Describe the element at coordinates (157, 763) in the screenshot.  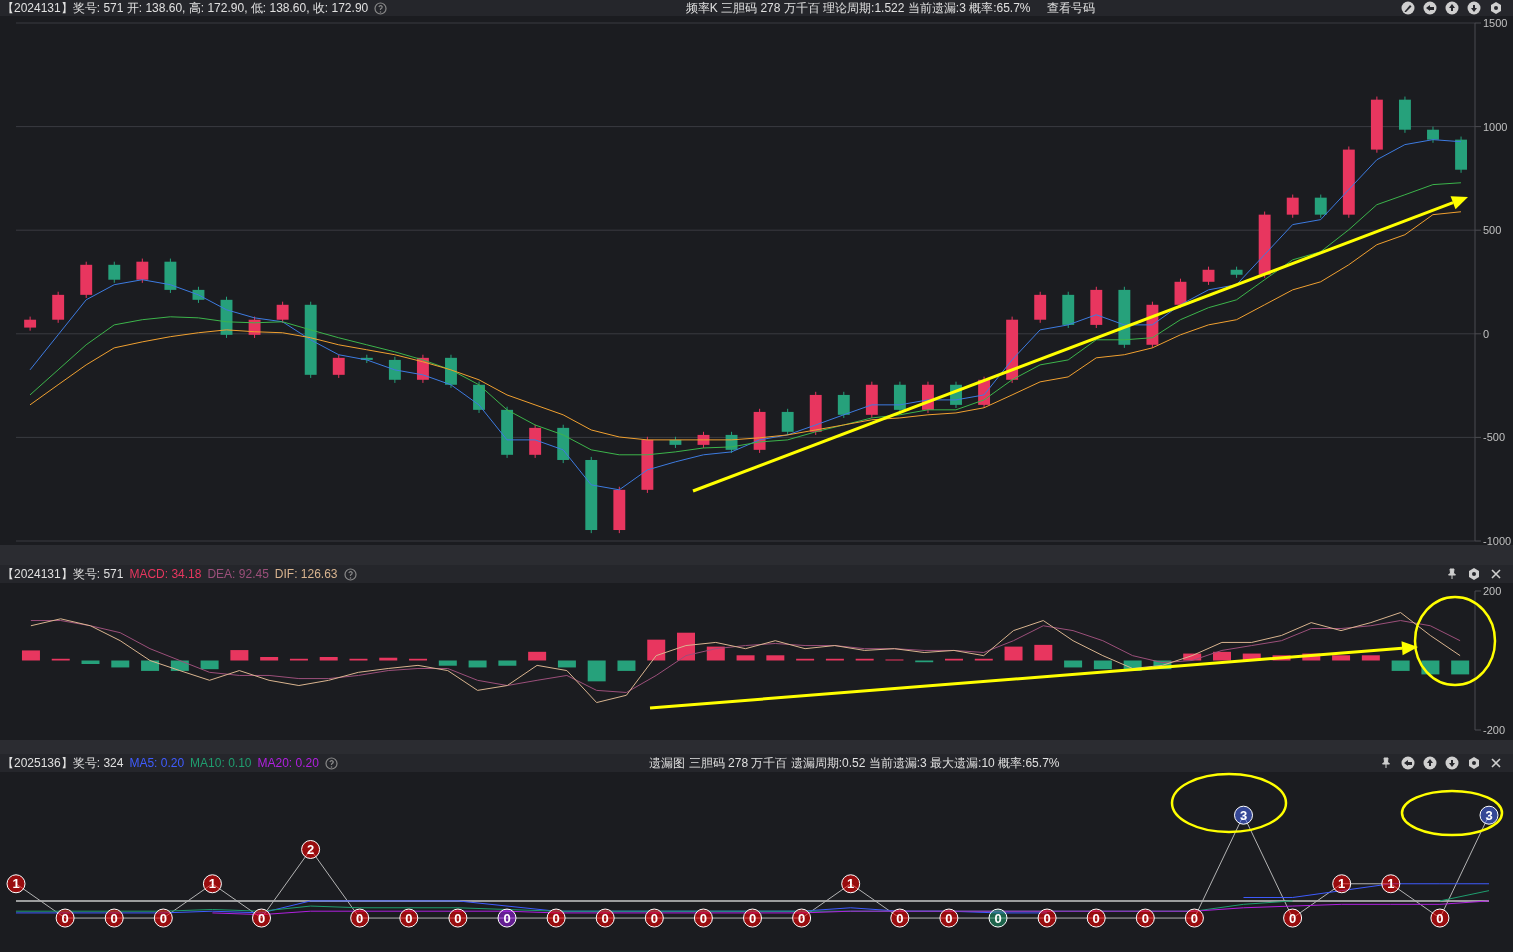
I see `text: MA5: 0.20` at that location.